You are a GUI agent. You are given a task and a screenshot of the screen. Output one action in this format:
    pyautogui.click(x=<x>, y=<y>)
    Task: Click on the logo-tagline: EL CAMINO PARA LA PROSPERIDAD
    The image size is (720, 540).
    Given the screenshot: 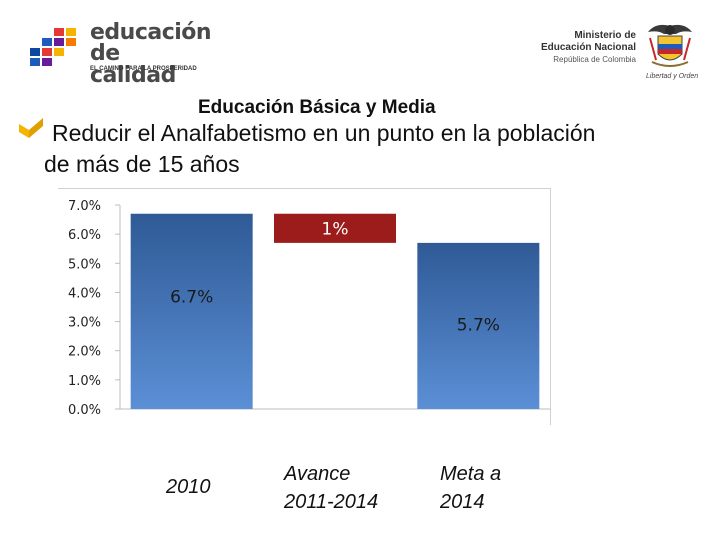 What is the action you would take?
    pyautogui.click(x=143, y=69)
    